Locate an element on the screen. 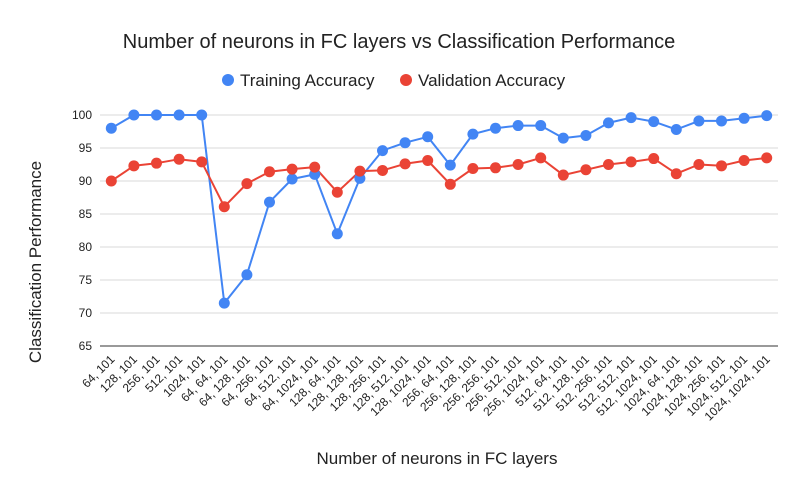 This screenshot has width=799, height=493. legend-label-validation: Validation Accuracy is located at coordinates (492, 80).